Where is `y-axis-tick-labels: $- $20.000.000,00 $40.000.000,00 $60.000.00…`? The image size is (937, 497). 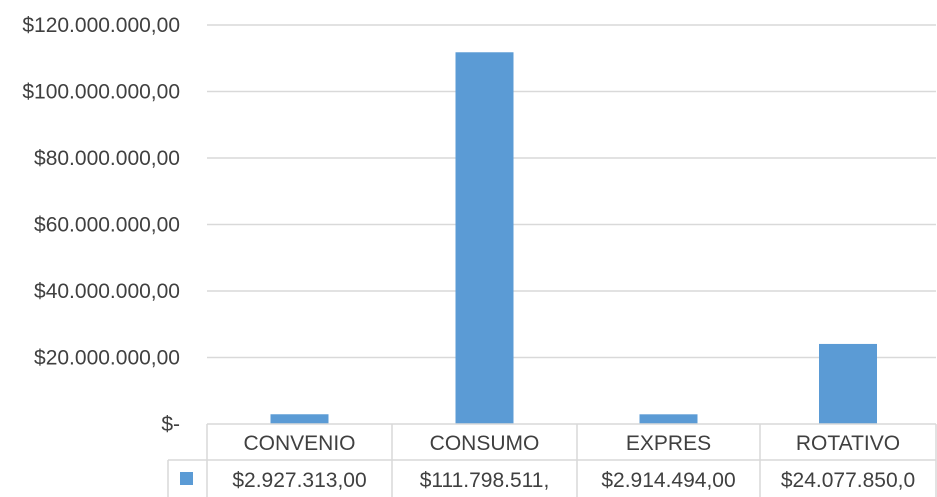 y-axis-tick-labels: $- $20.000.000,00 $40.000.000,00 $60.000.00… is located at coordinates (101, 225).